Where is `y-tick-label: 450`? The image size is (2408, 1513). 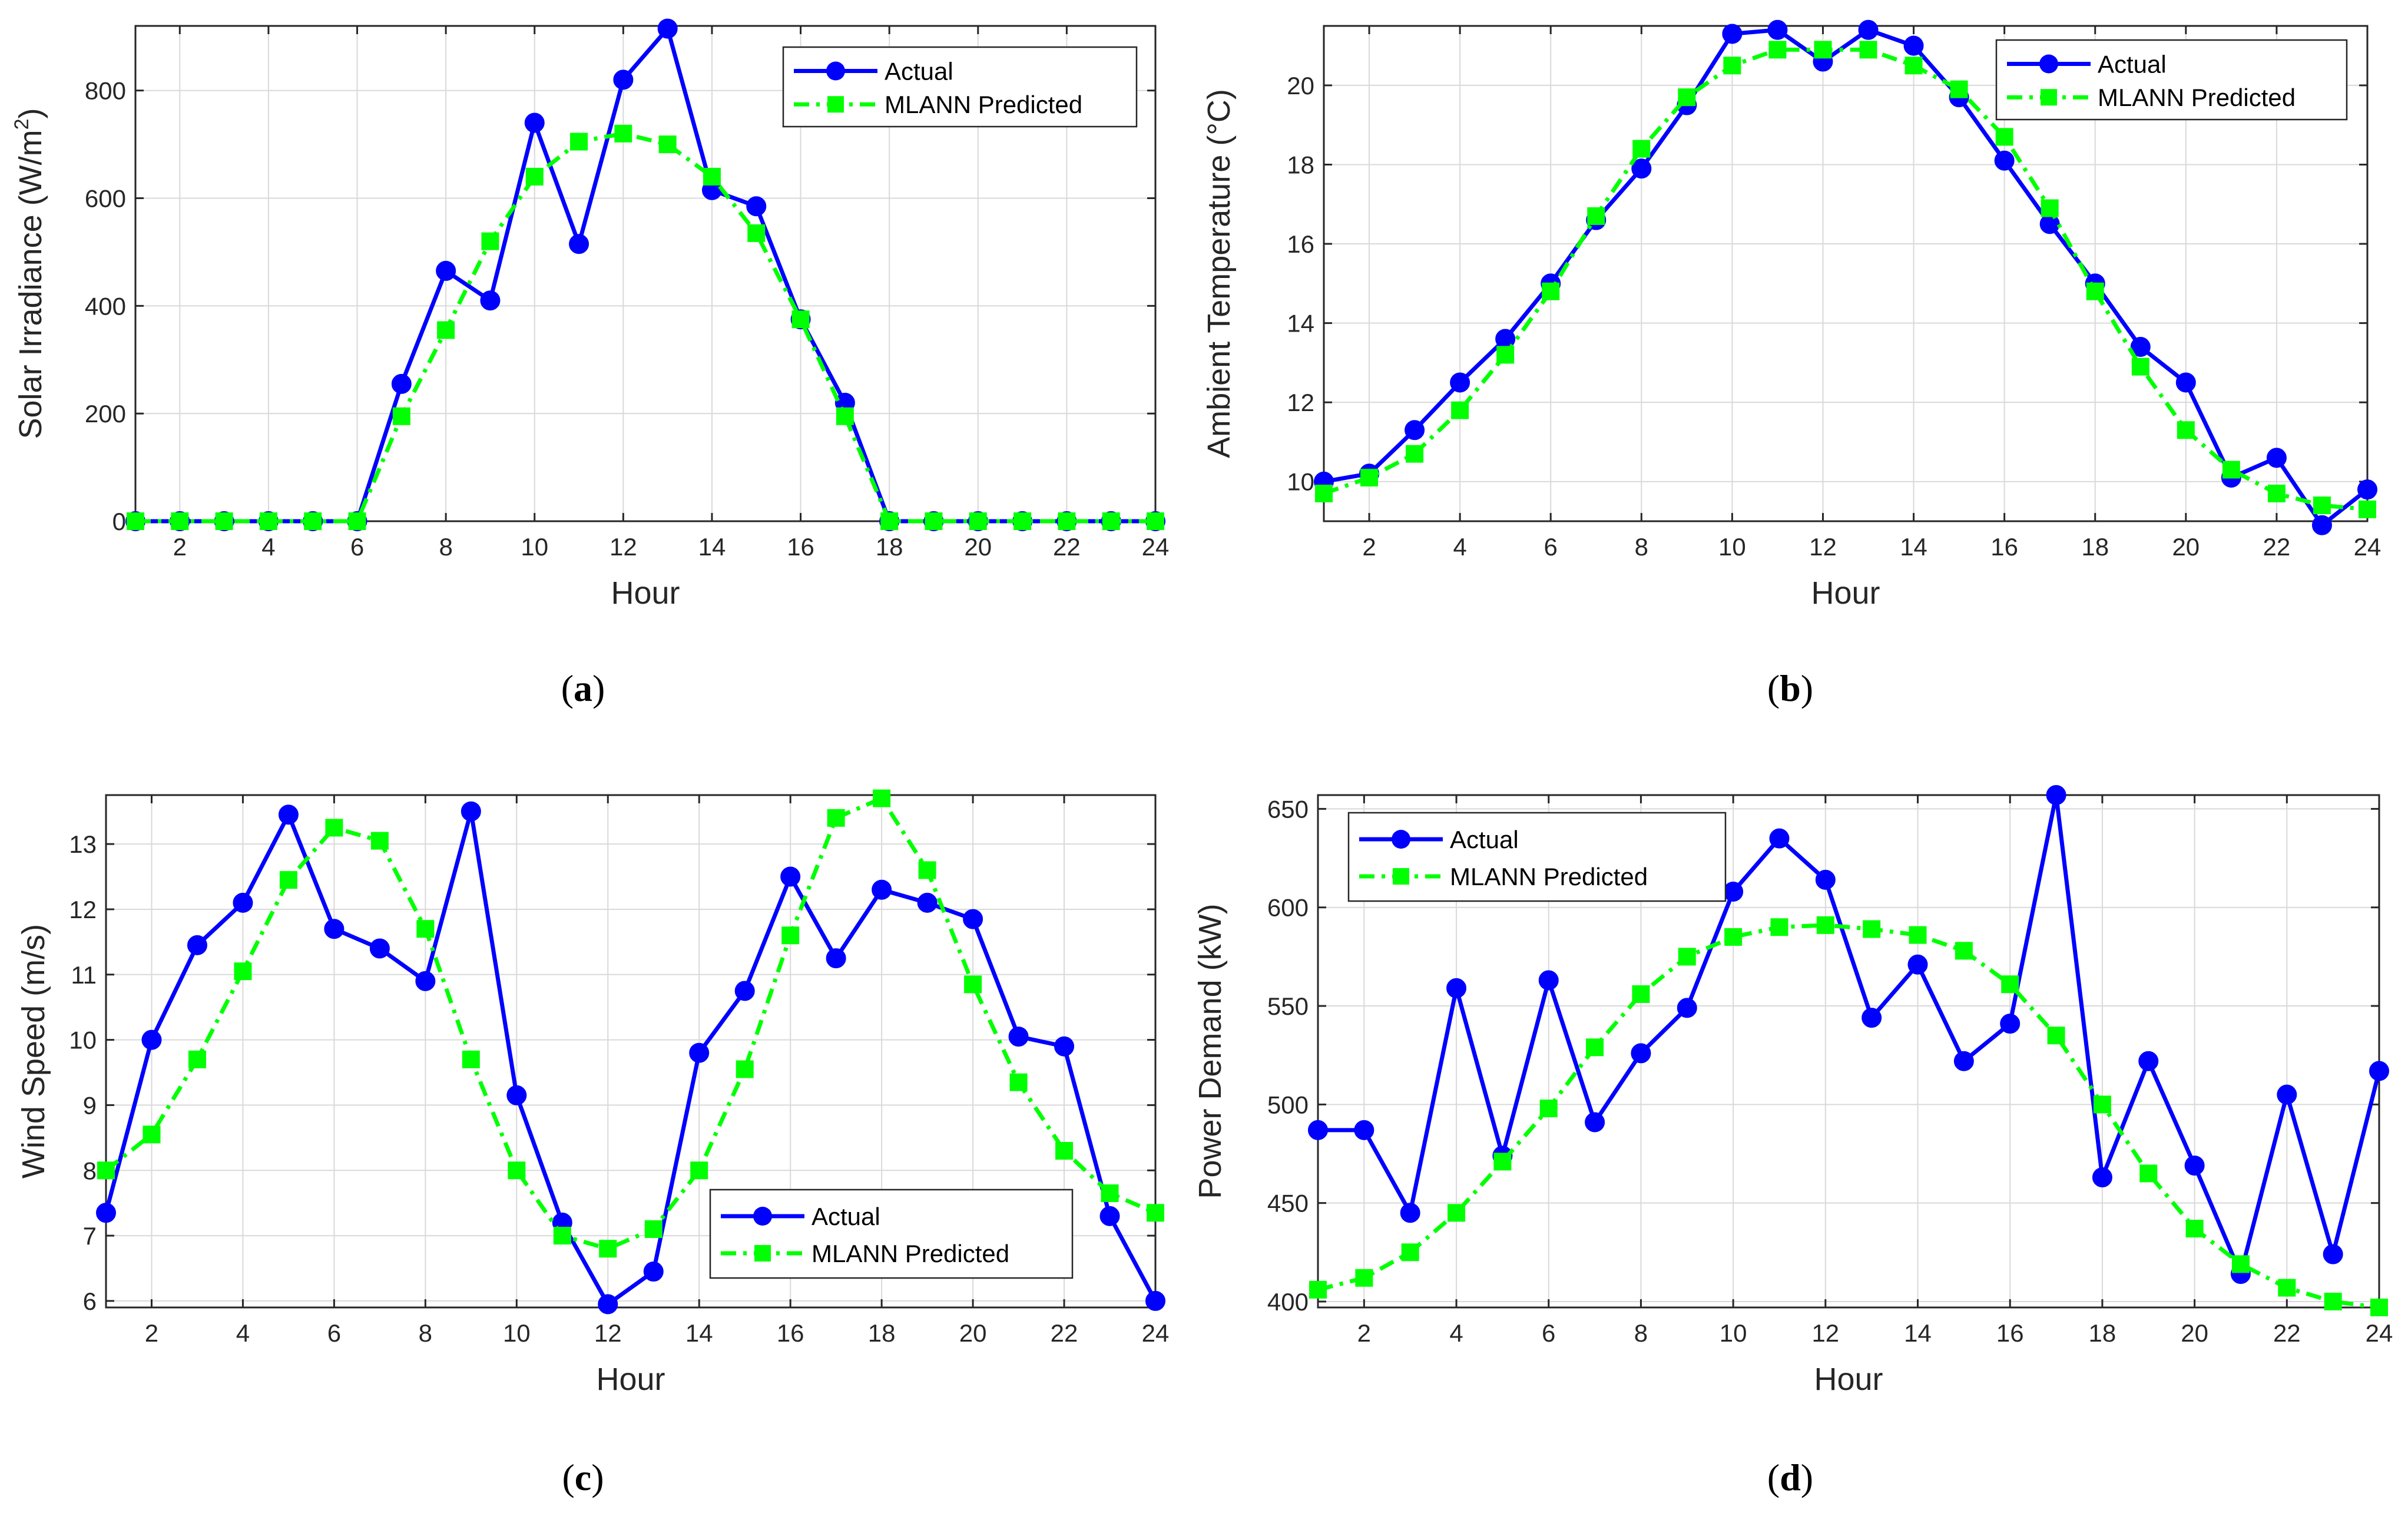 y-tick-label: 450 is located at coordinates (1288, 1204).